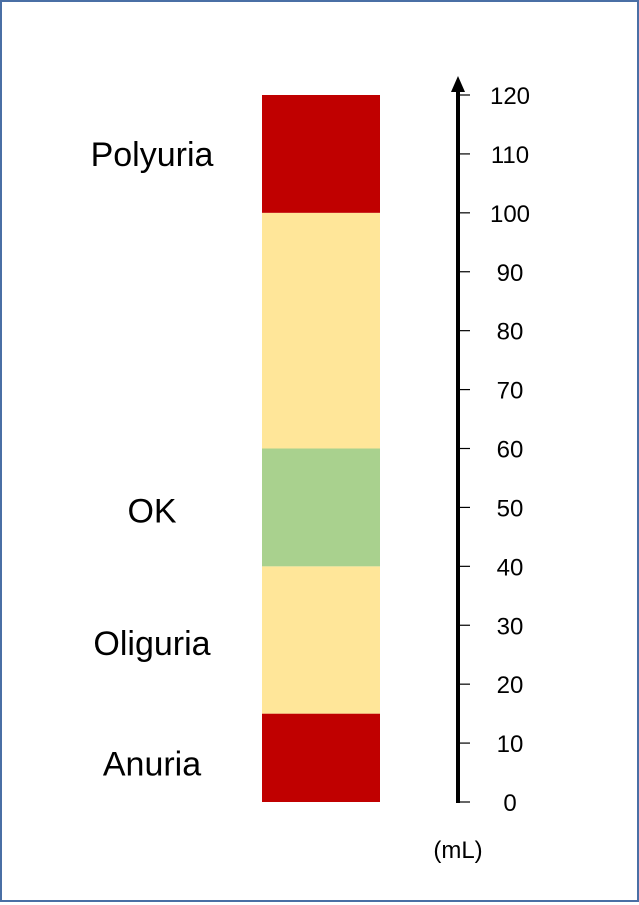 The image size is (639, 905). I want to click on axis-tick-label-10: 10, so click(510, 744).